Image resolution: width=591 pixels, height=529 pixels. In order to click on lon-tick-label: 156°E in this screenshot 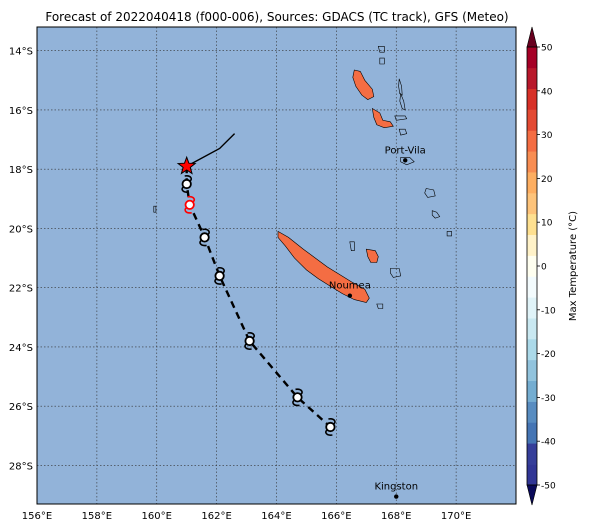, I will do `click(37, 516)`.